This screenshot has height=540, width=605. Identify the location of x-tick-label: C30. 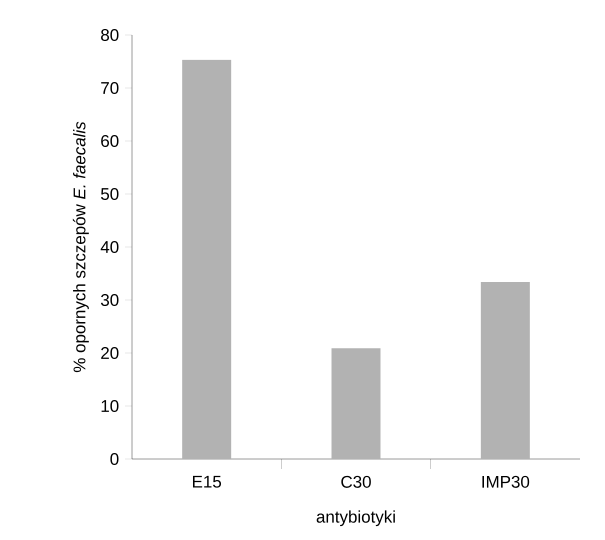
(356, 482).